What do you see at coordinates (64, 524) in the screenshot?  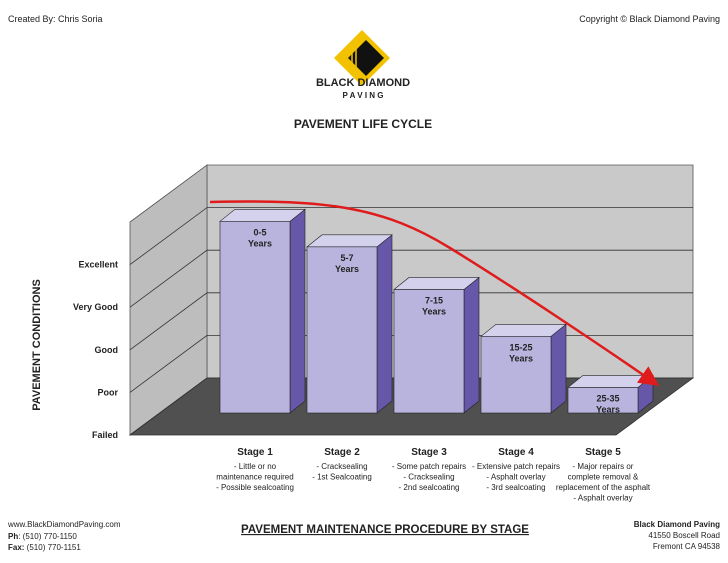 I see `website: www.BlackDiamondPaving.com` at bounding box center [64, 524].